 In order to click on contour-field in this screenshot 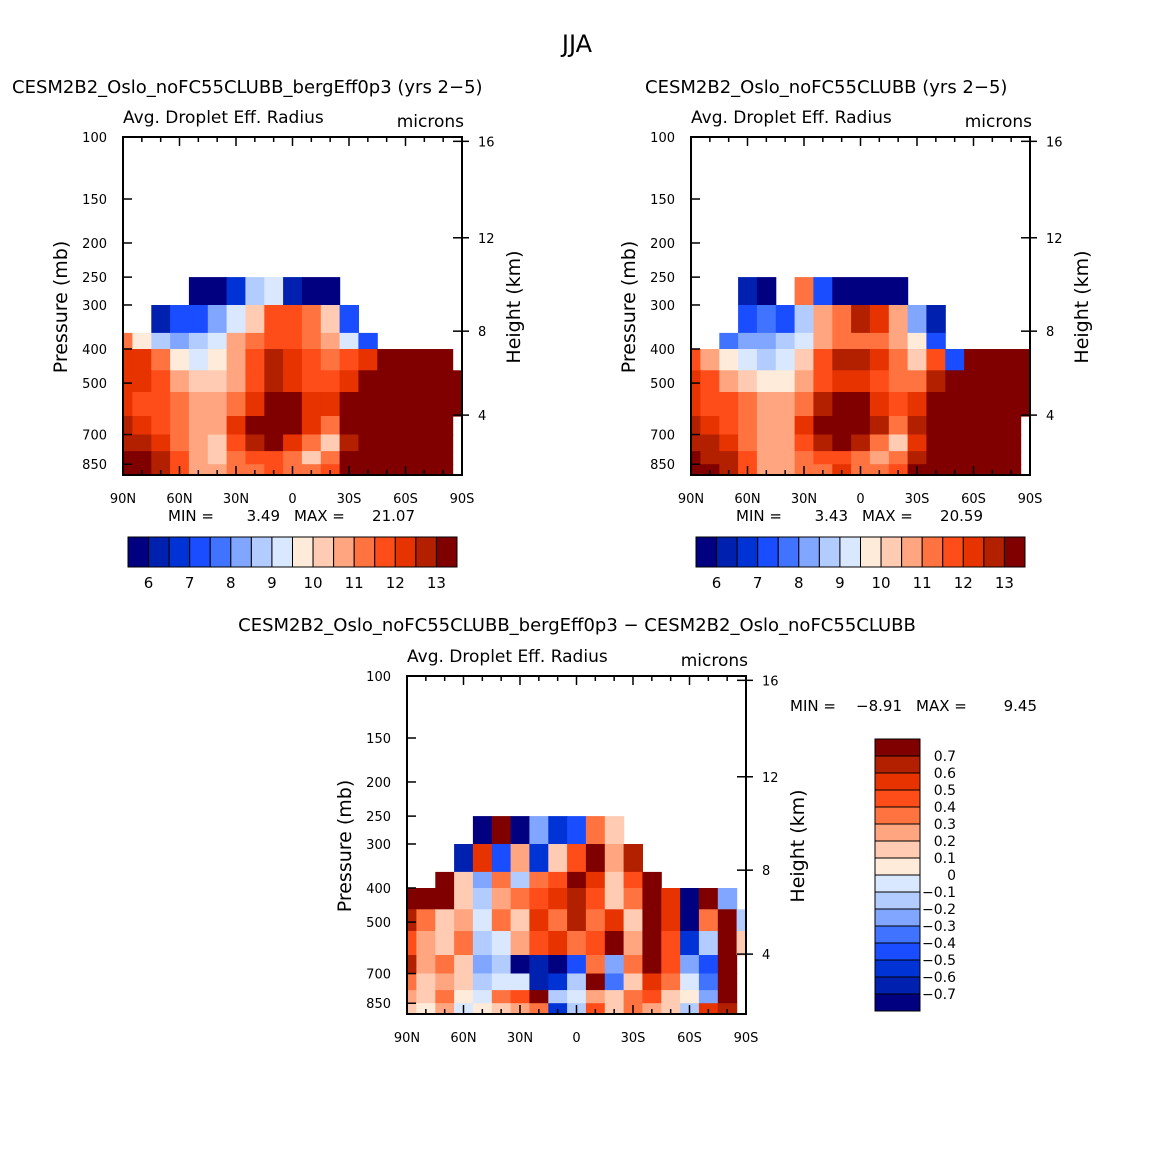, I will do `click(861, 376)`.